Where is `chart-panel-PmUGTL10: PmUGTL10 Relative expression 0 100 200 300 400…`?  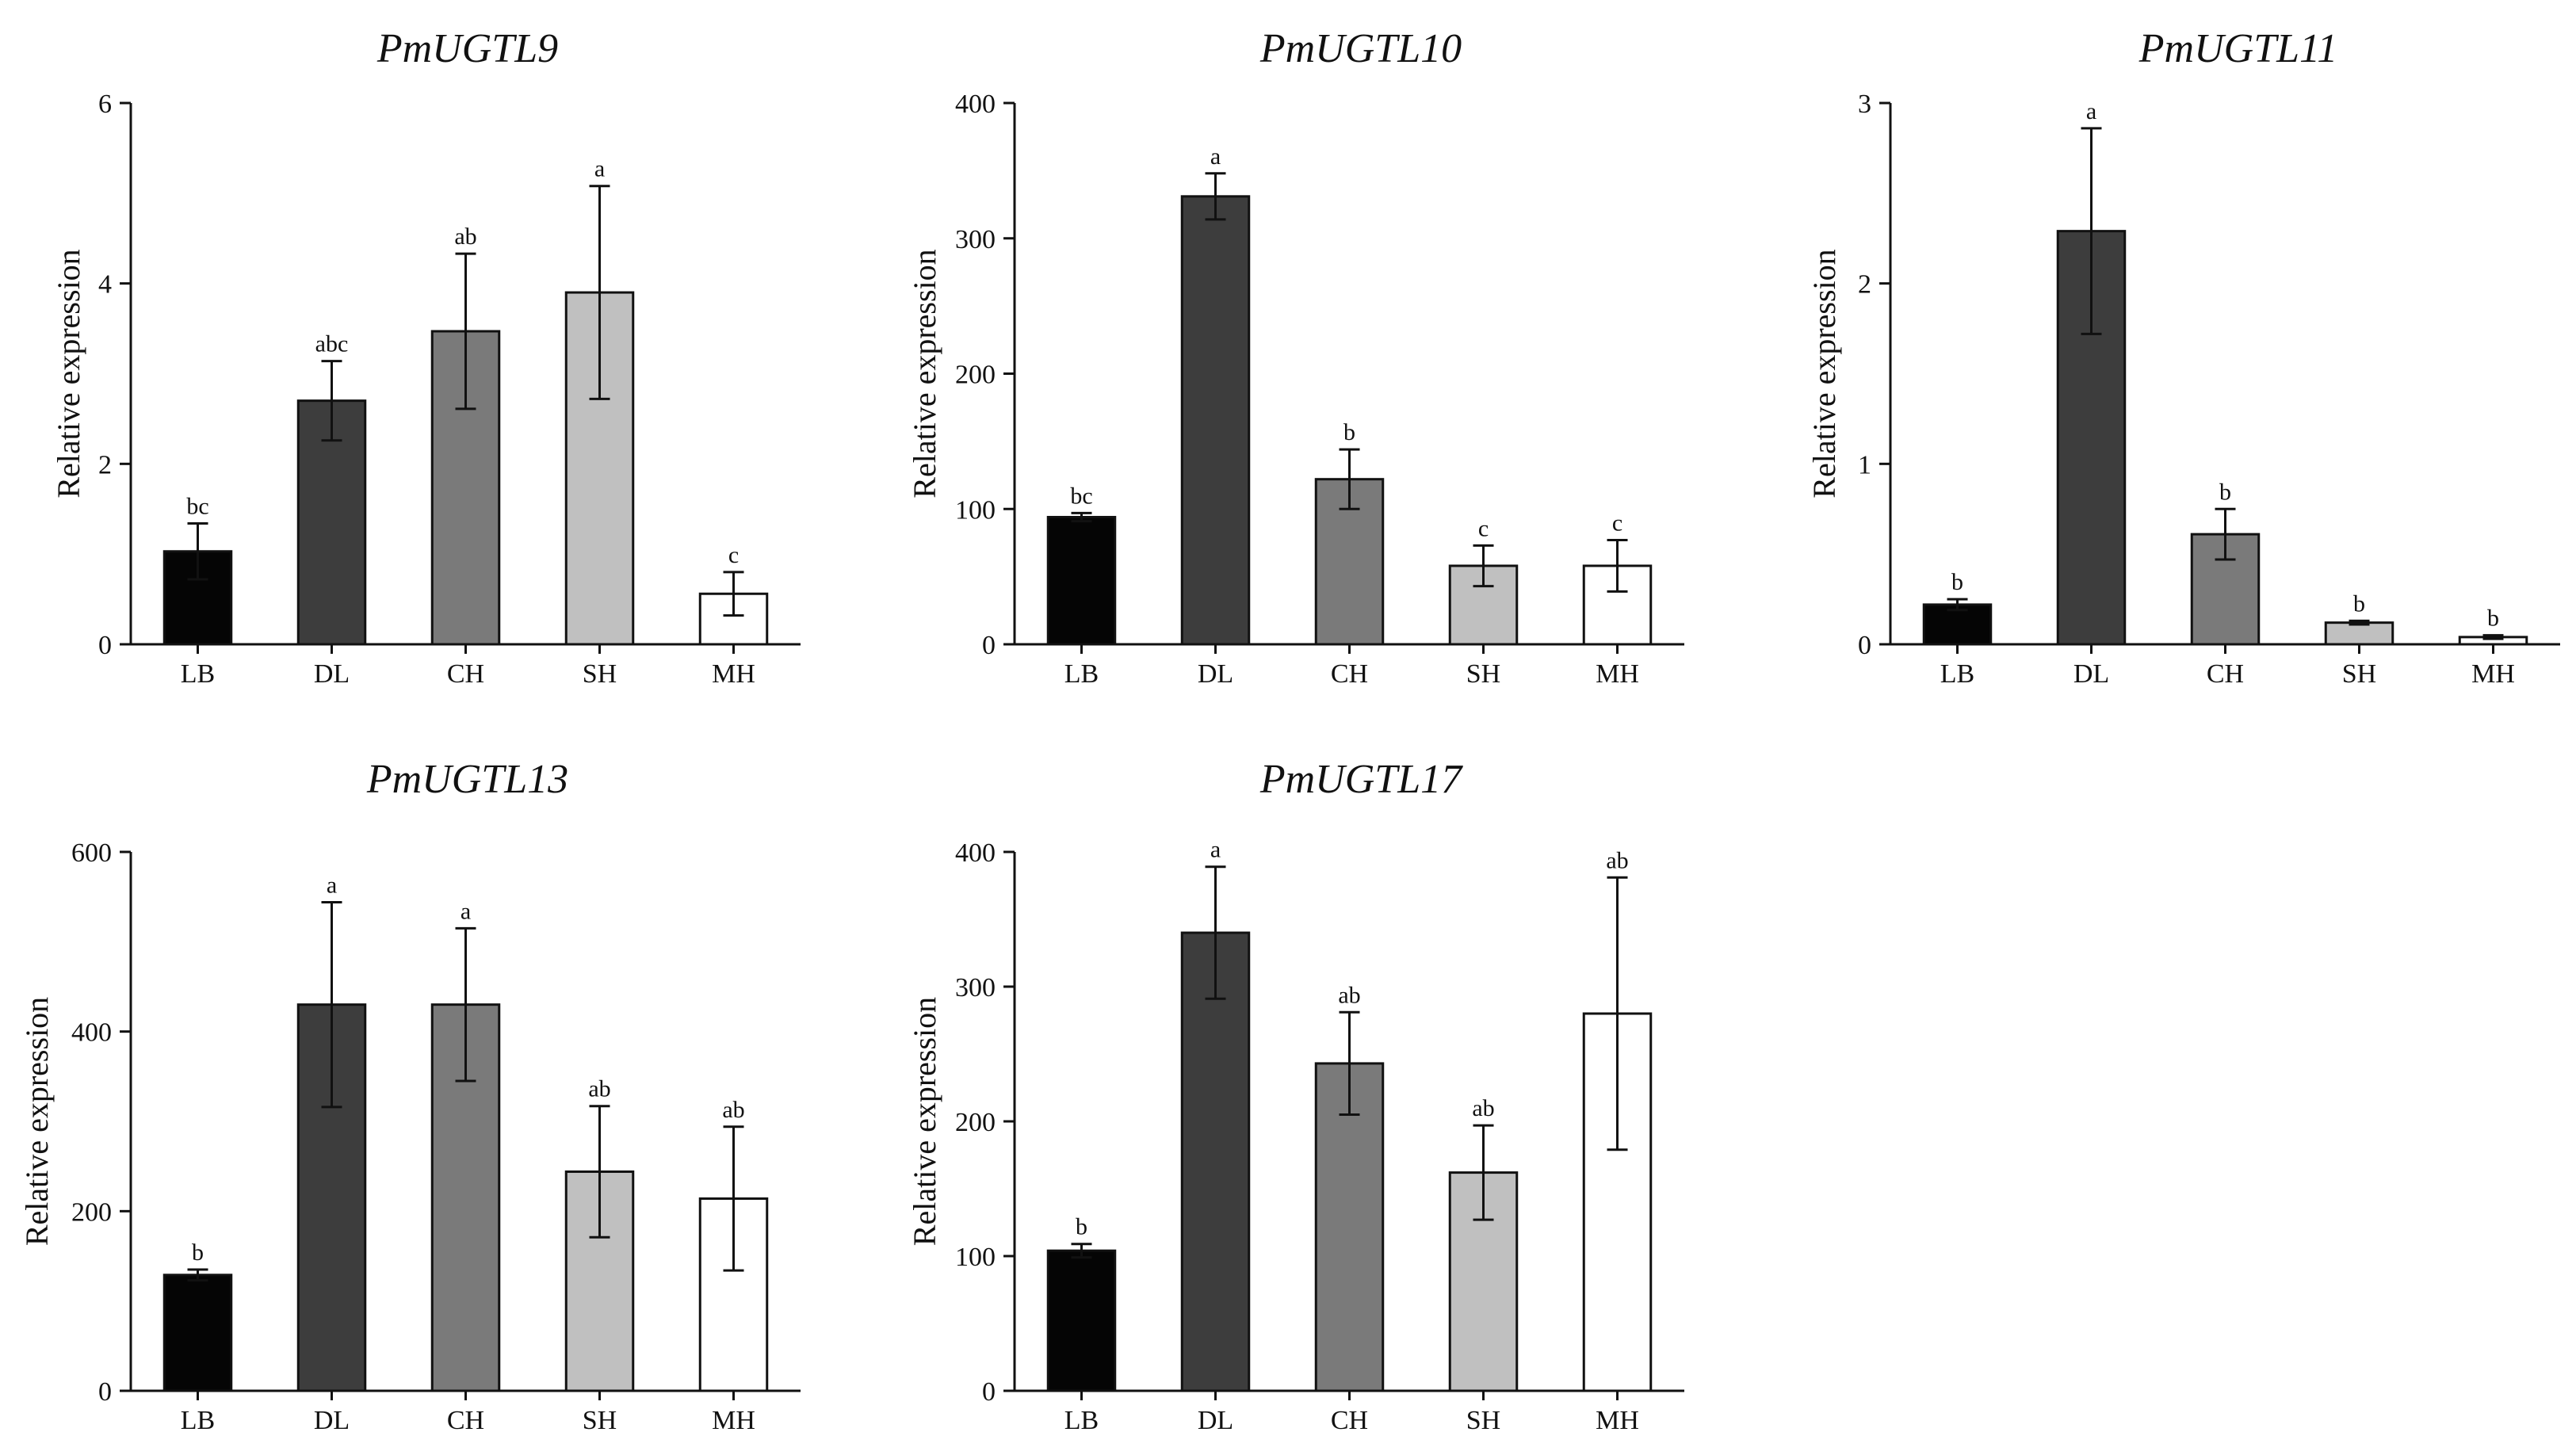 chart-panel-PmUGTL10: PmUGTL10 Relative expression 0 100 200 300 400… is located at coordinates (1295, 357).